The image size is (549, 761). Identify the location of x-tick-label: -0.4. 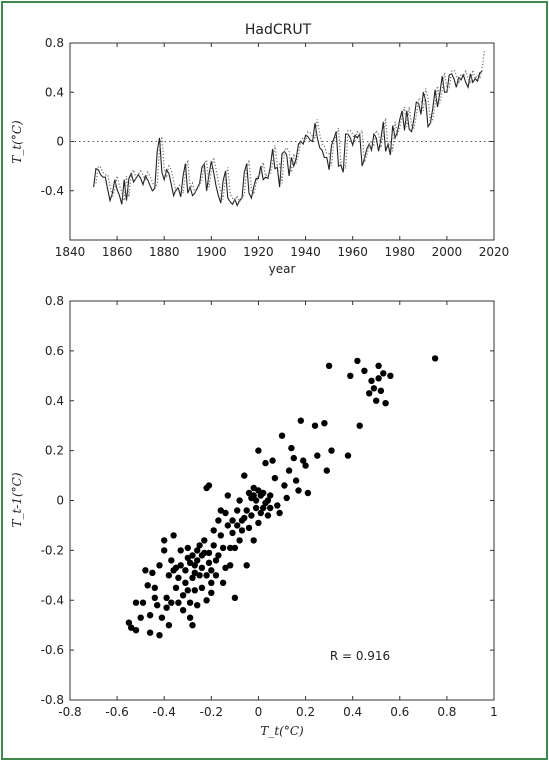
(164, 712).